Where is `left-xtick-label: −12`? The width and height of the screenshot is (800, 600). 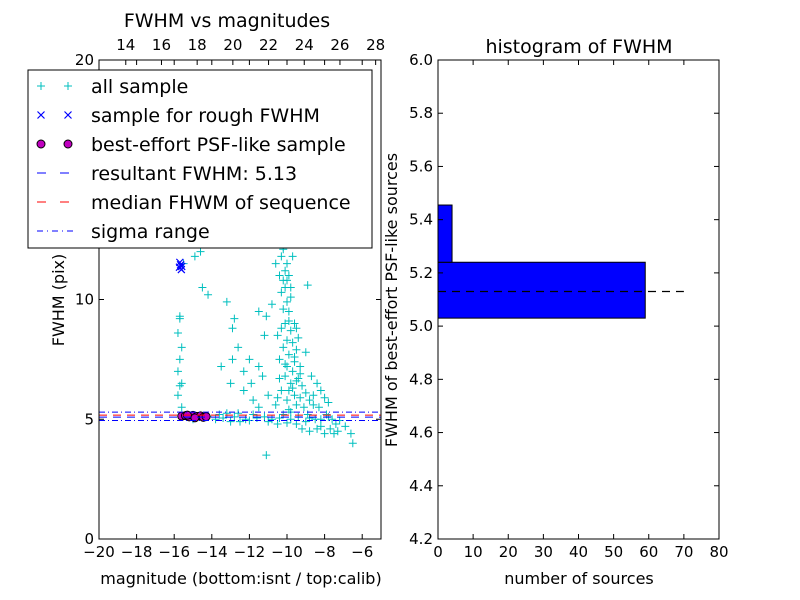
left-xtick-label: −12 is located at coordinates (250, 552).